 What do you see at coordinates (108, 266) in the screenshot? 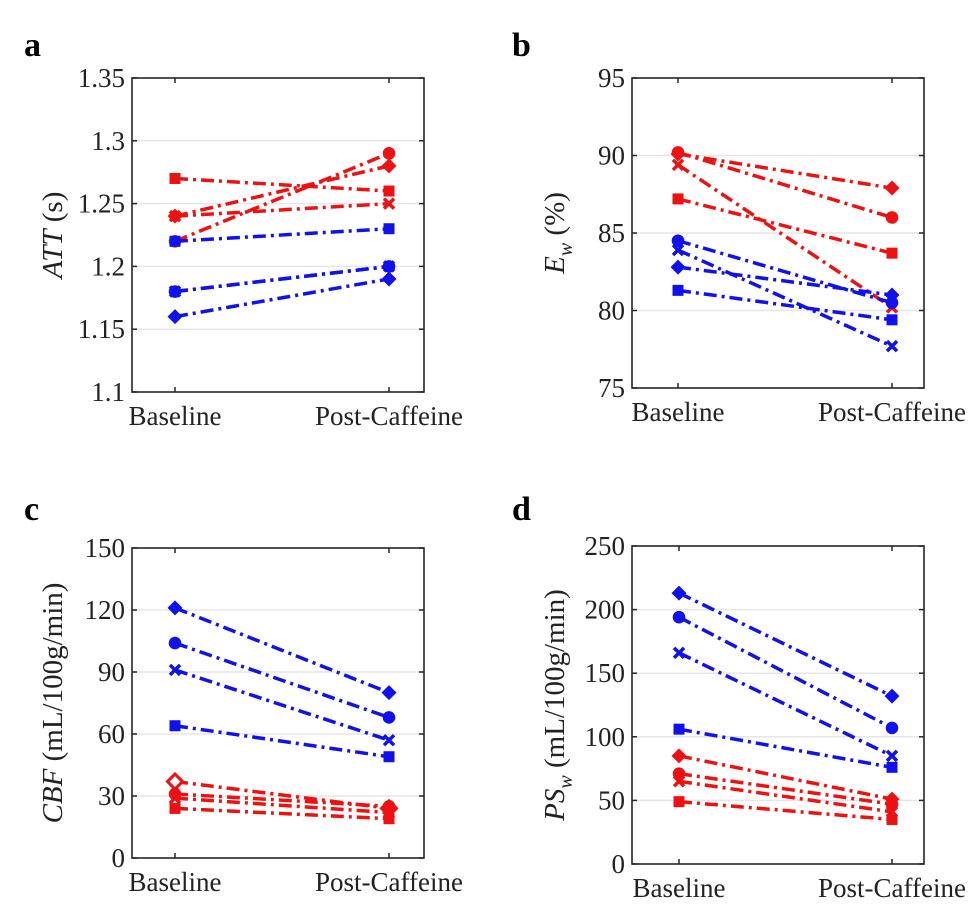
I see `y-tick-label: 1.2` at bounding box center [108, 266].